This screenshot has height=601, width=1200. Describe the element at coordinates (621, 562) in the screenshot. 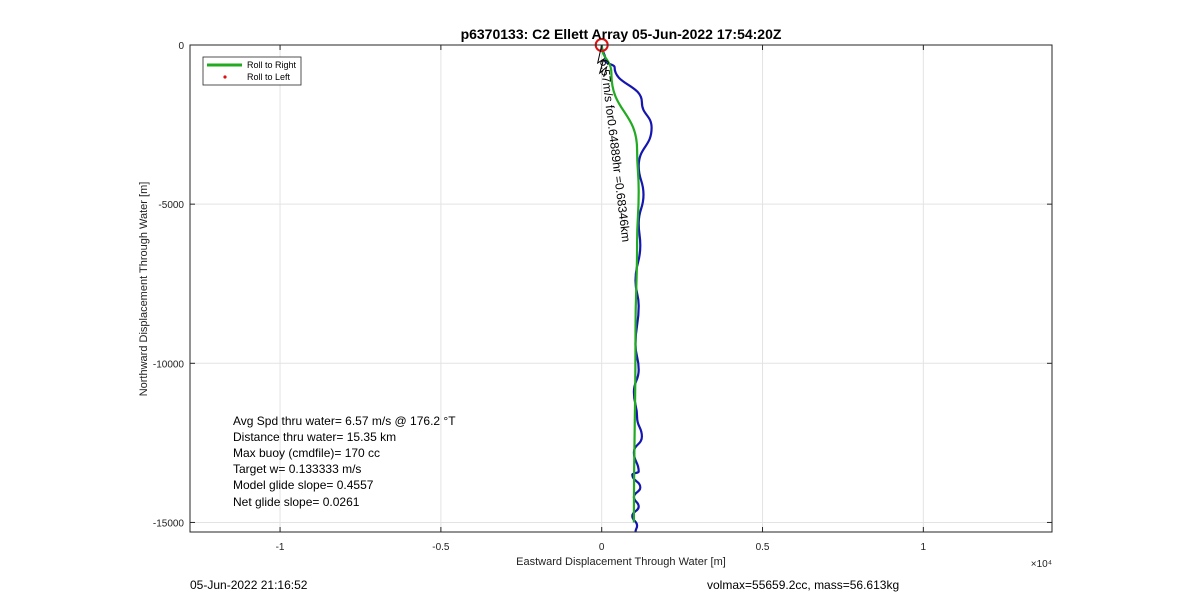

I see `x-axis-label: Eastward Displacement Through Water [m]` at that location.